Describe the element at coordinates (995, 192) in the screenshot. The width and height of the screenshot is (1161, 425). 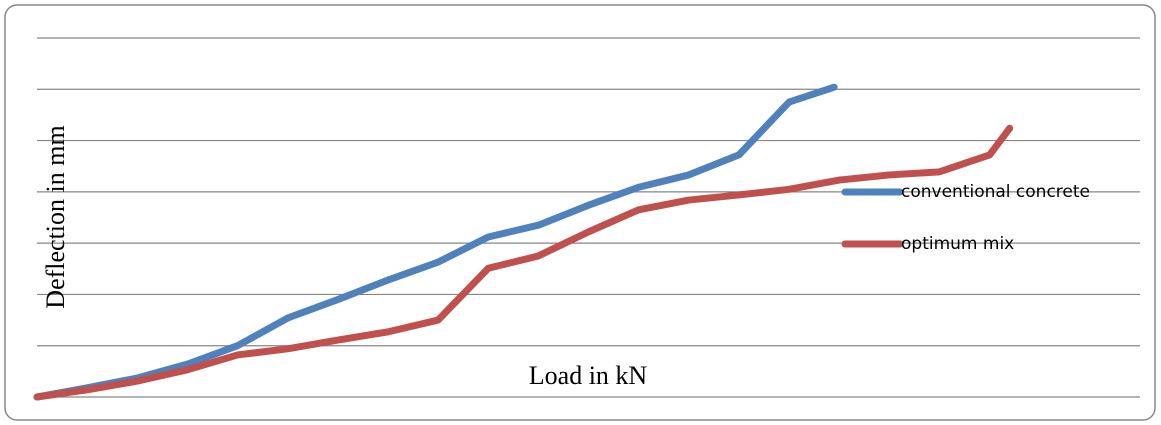
I see `legend-label: conventional concrete` at that location.